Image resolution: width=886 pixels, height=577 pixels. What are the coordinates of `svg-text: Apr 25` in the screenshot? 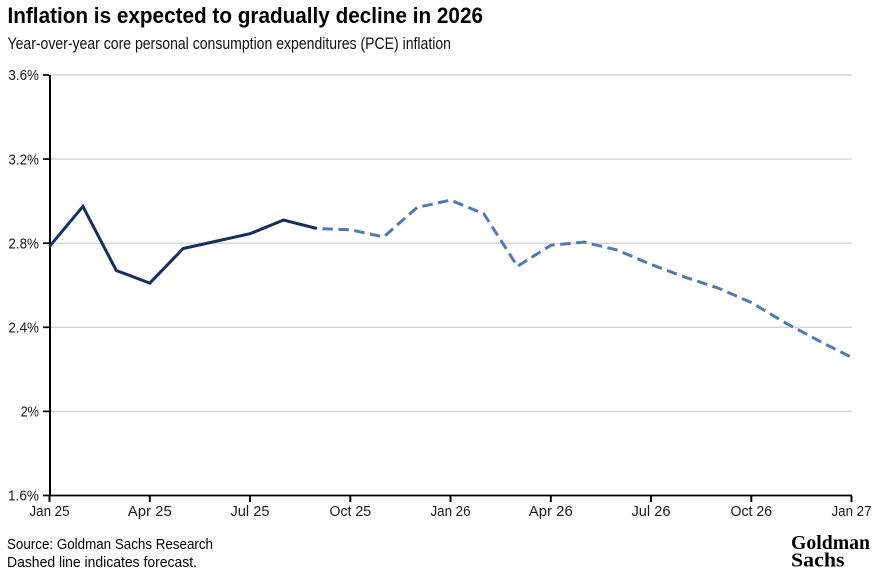 It's located at (150, 512).